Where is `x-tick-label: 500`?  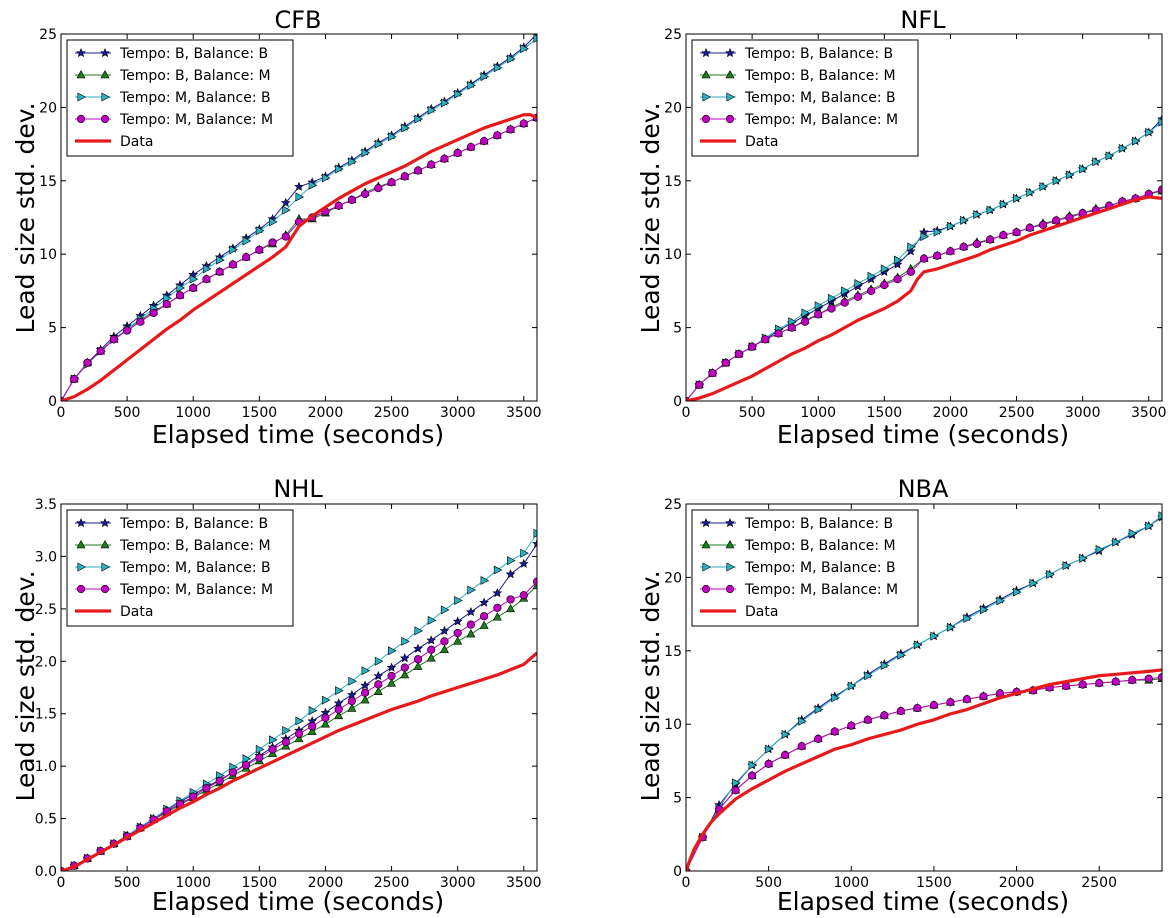 x-tick-label: 500 is located at coordinates (127, 883).